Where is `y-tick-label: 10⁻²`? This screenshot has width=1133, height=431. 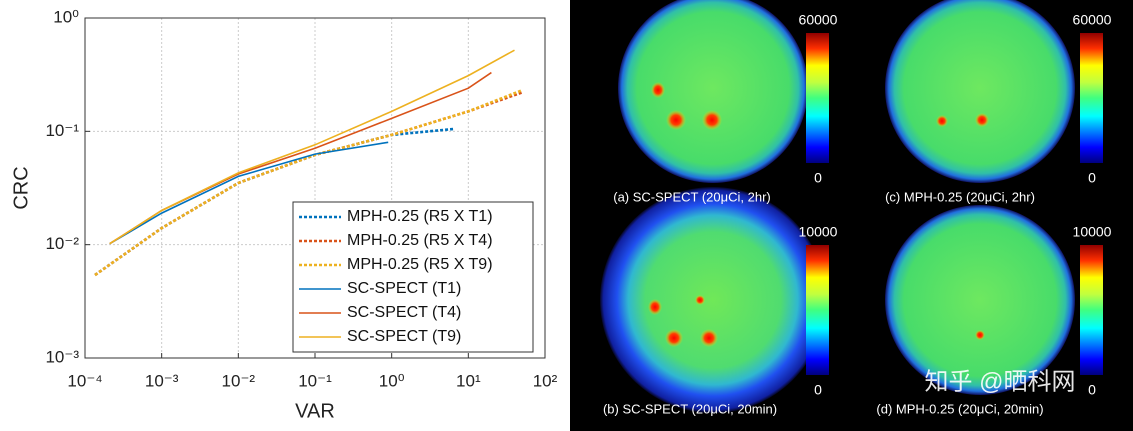 y-tick-label: 10⁻² is located at coordinates (62, 243).